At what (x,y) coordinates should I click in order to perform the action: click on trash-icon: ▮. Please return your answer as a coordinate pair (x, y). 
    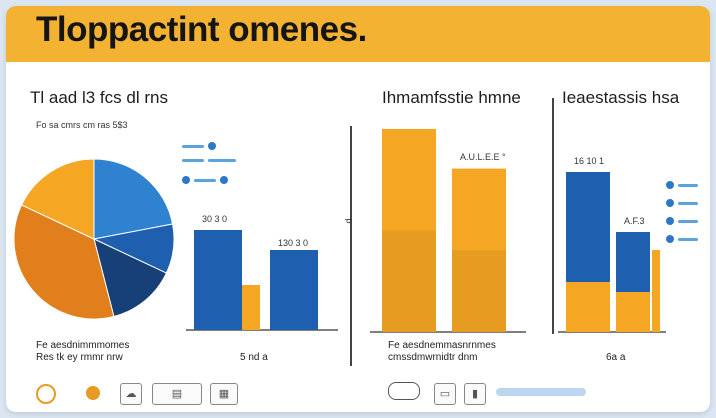
    Looking at the image, I should click on (475, 394).